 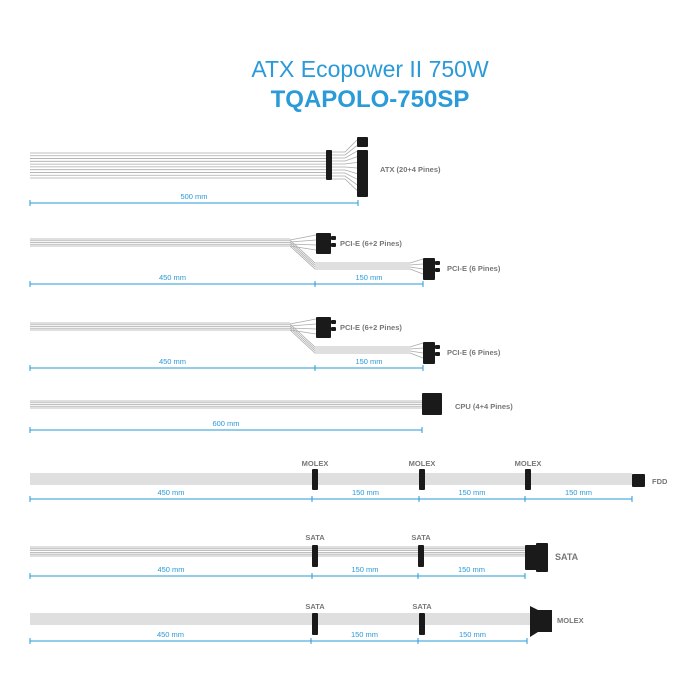 I want to click on sata-end-connector-cap, so click(x=542, y=557).